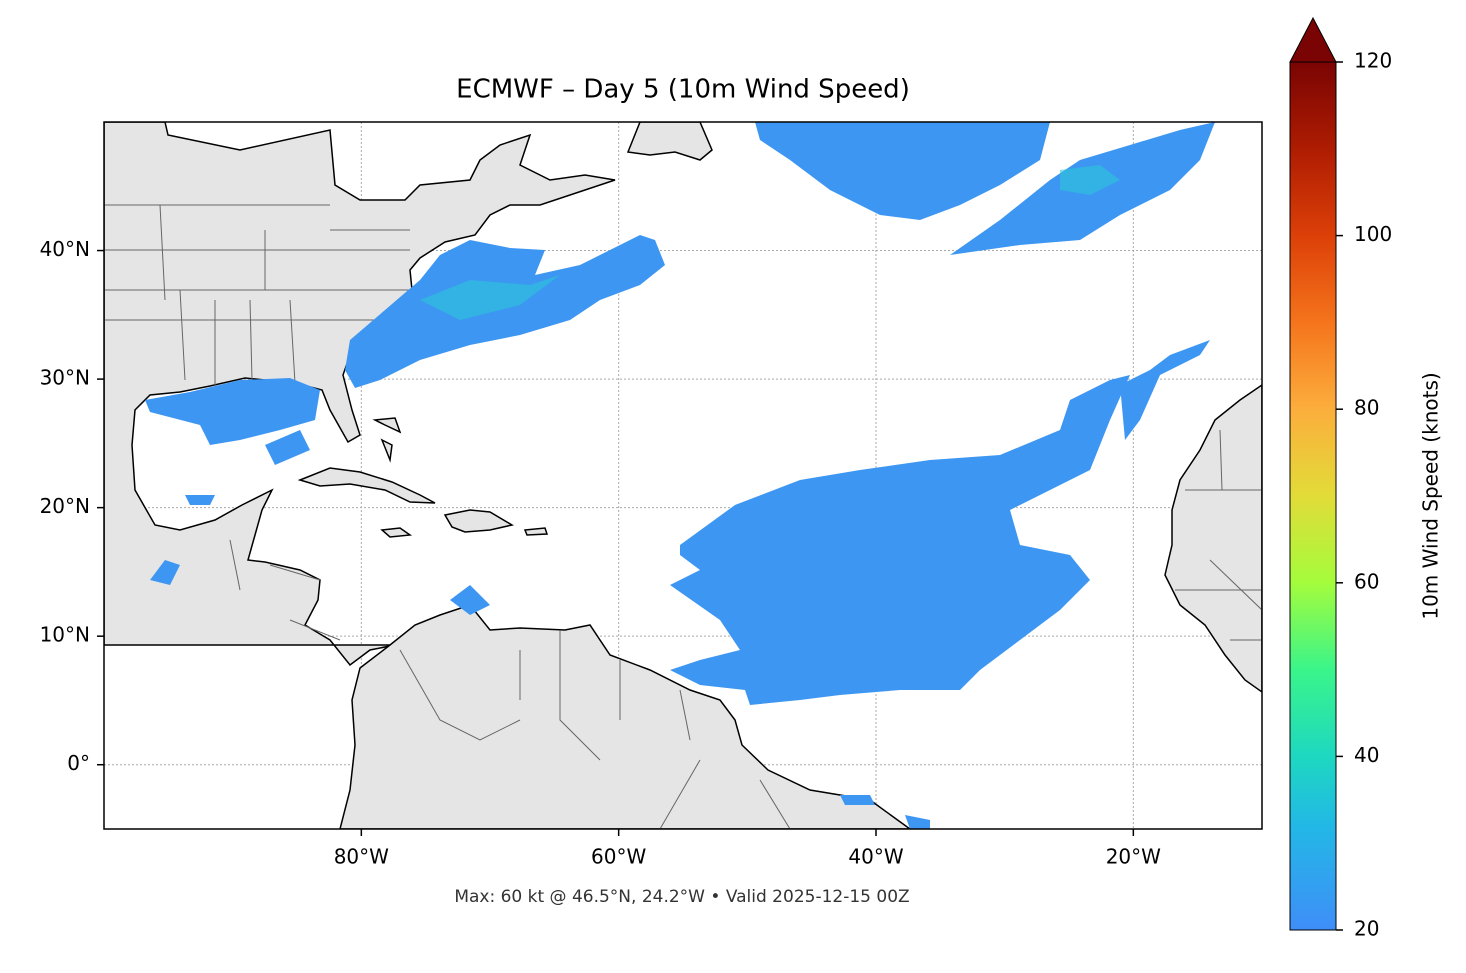 This screenshot has height=973, width=1466. I want to click on y-tick-label: 30°N, so click(65, 378).